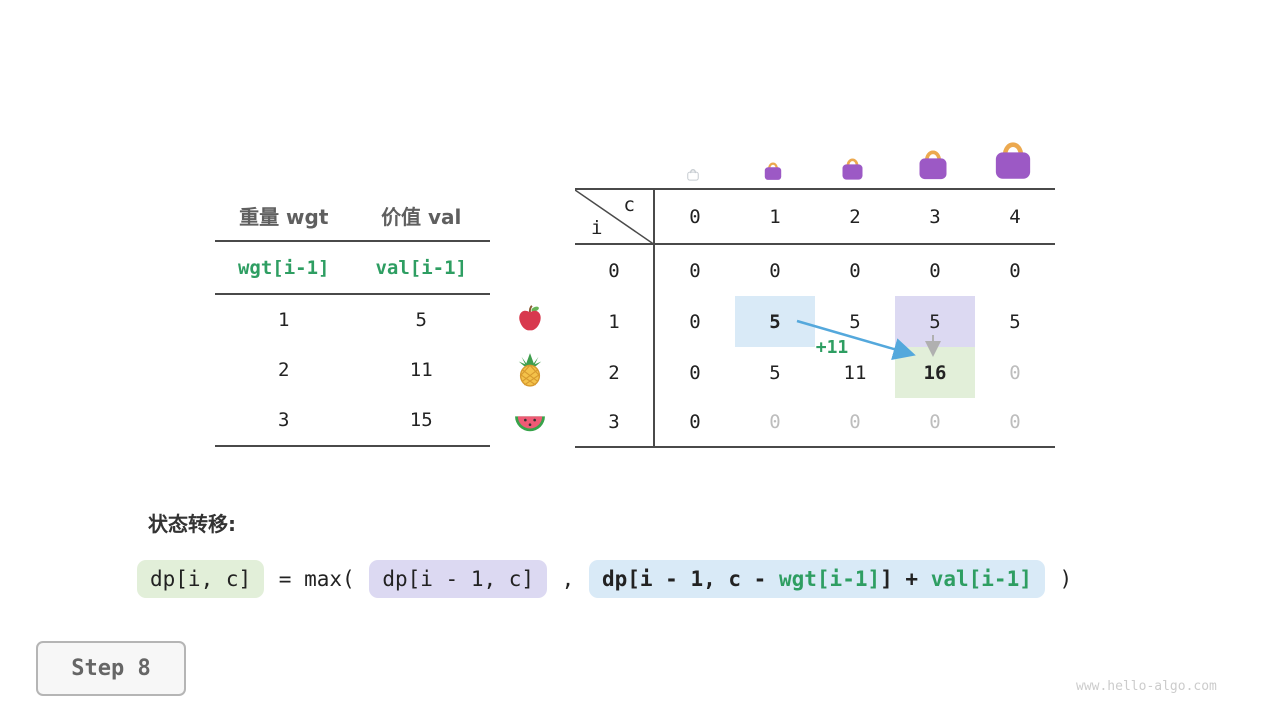 The height and width of the screenshot is (720, 1280). What do you see at coordinates (421, 267) in the screenshot?
I see `val-formula: val[i-1]` at bounding box center [421, 267].